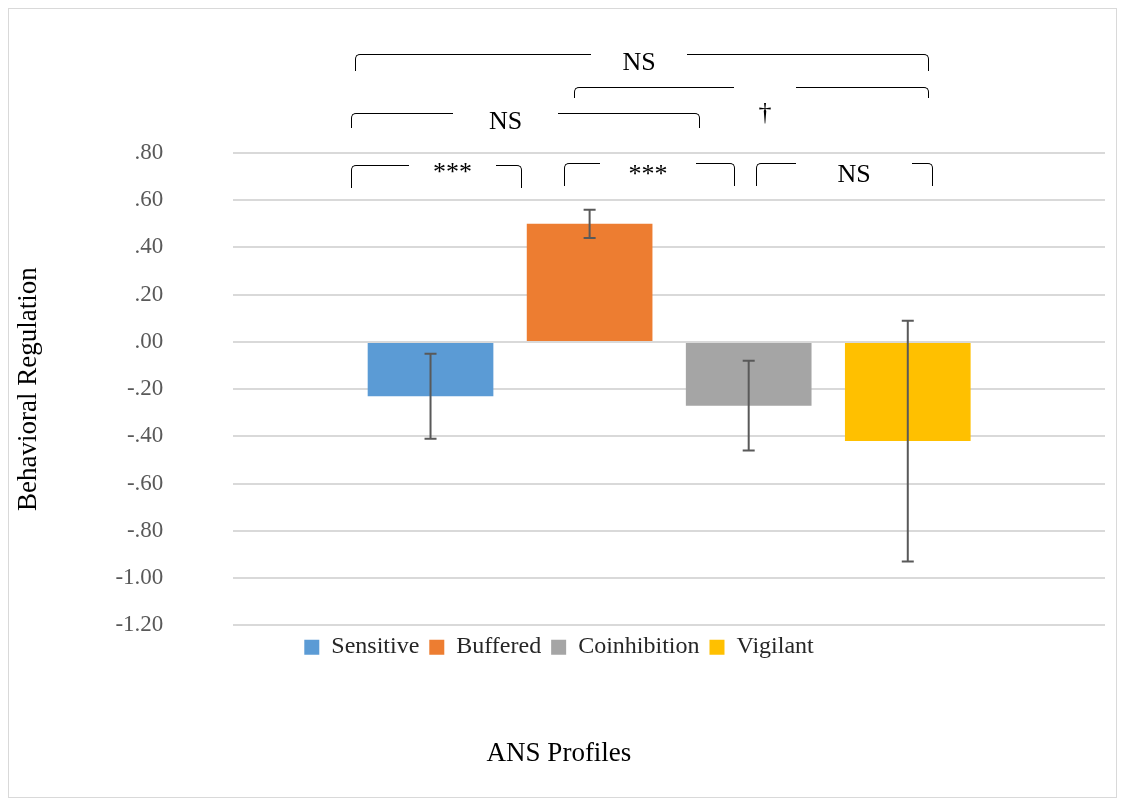  Describe the element at coordinates (559, 752) in the screenshot. I see `x-axis-title: ANS Profiles` at that location.